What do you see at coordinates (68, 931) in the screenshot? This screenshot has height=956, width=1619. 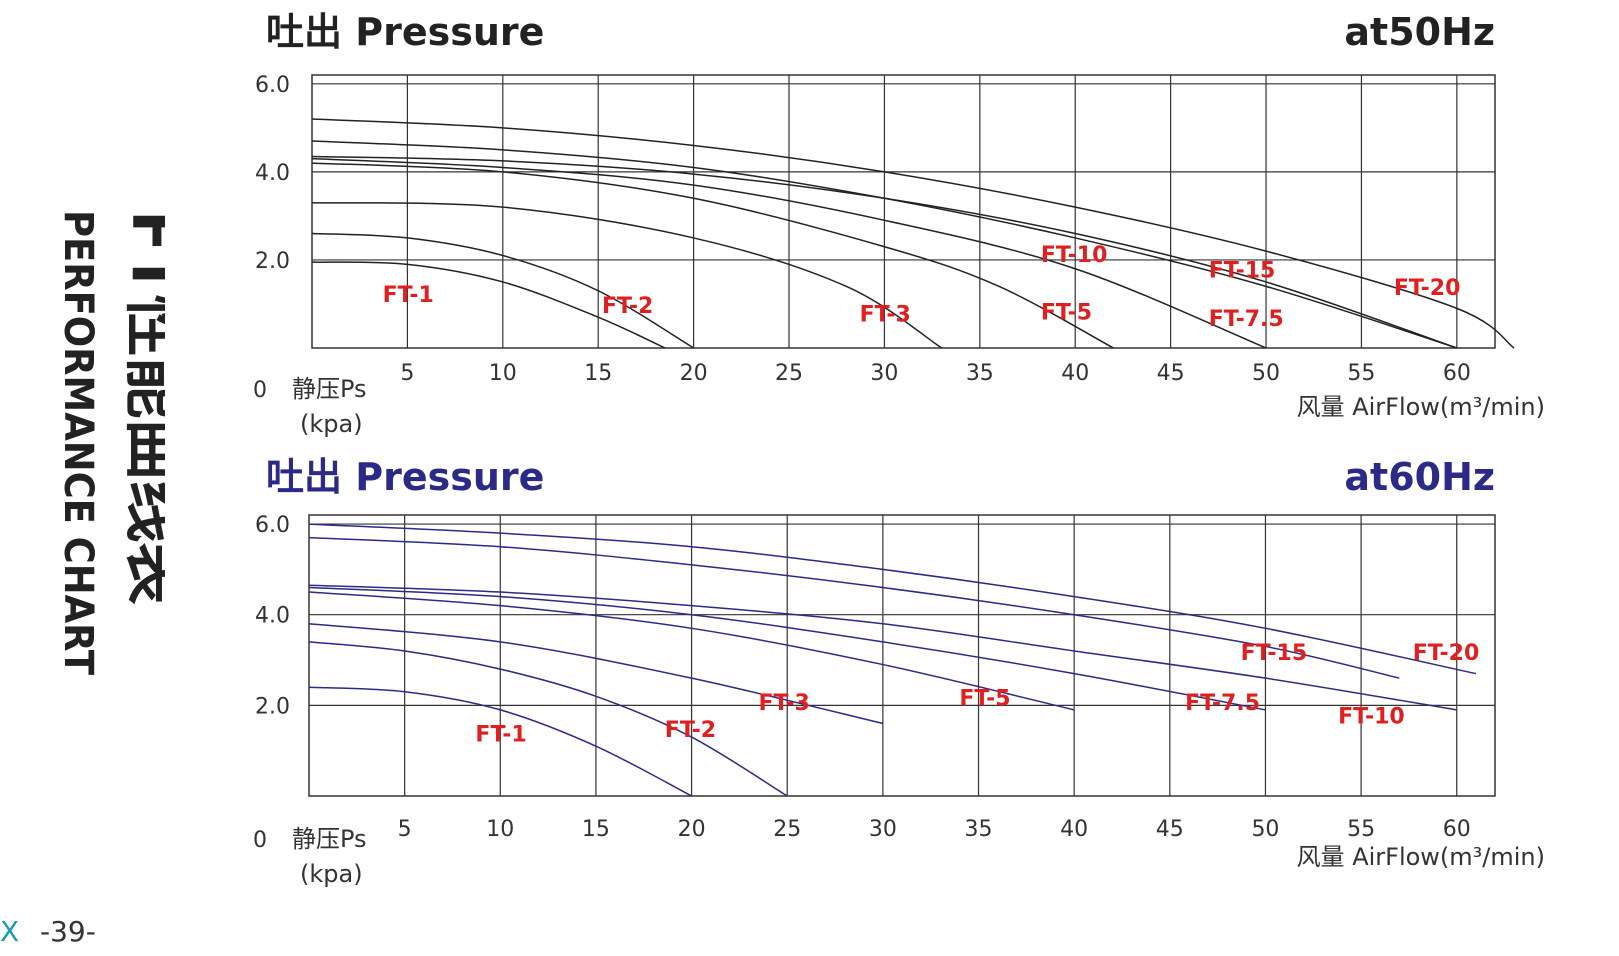 I see `page-number: -39-` at bounding box center [68, 931].